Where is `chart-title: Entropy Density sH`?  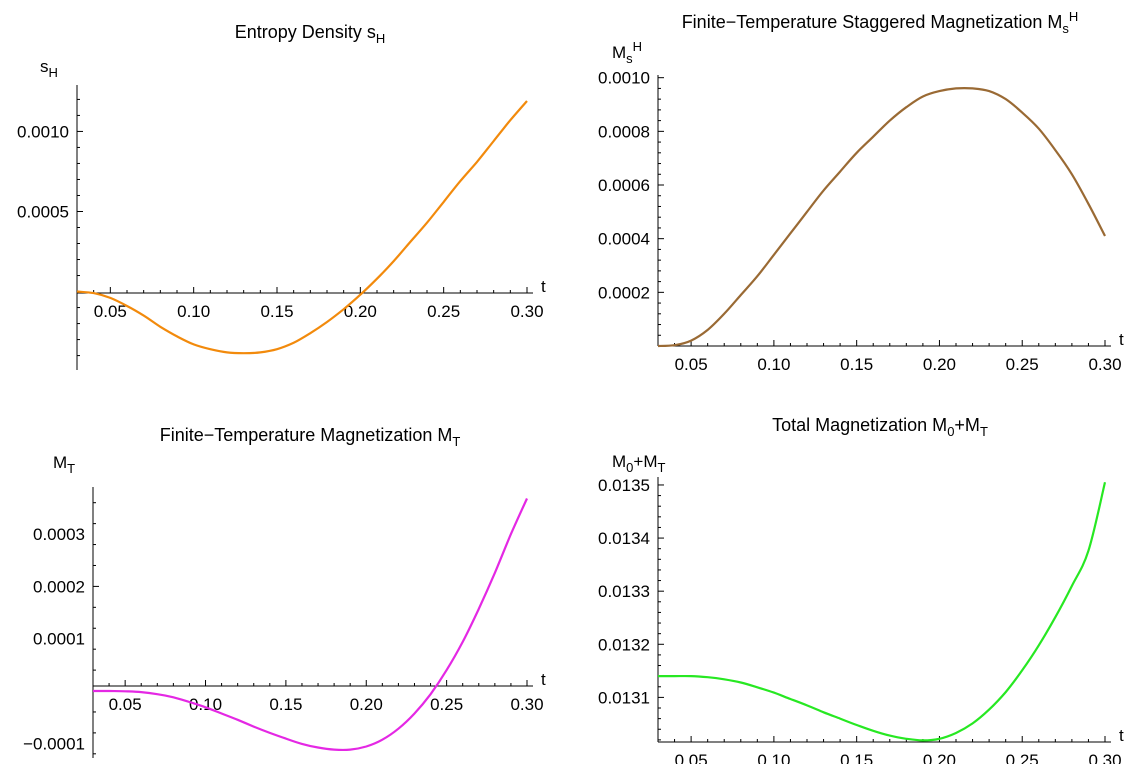
chart-title: Entropy Density sH is located at coordinates (310, 34).